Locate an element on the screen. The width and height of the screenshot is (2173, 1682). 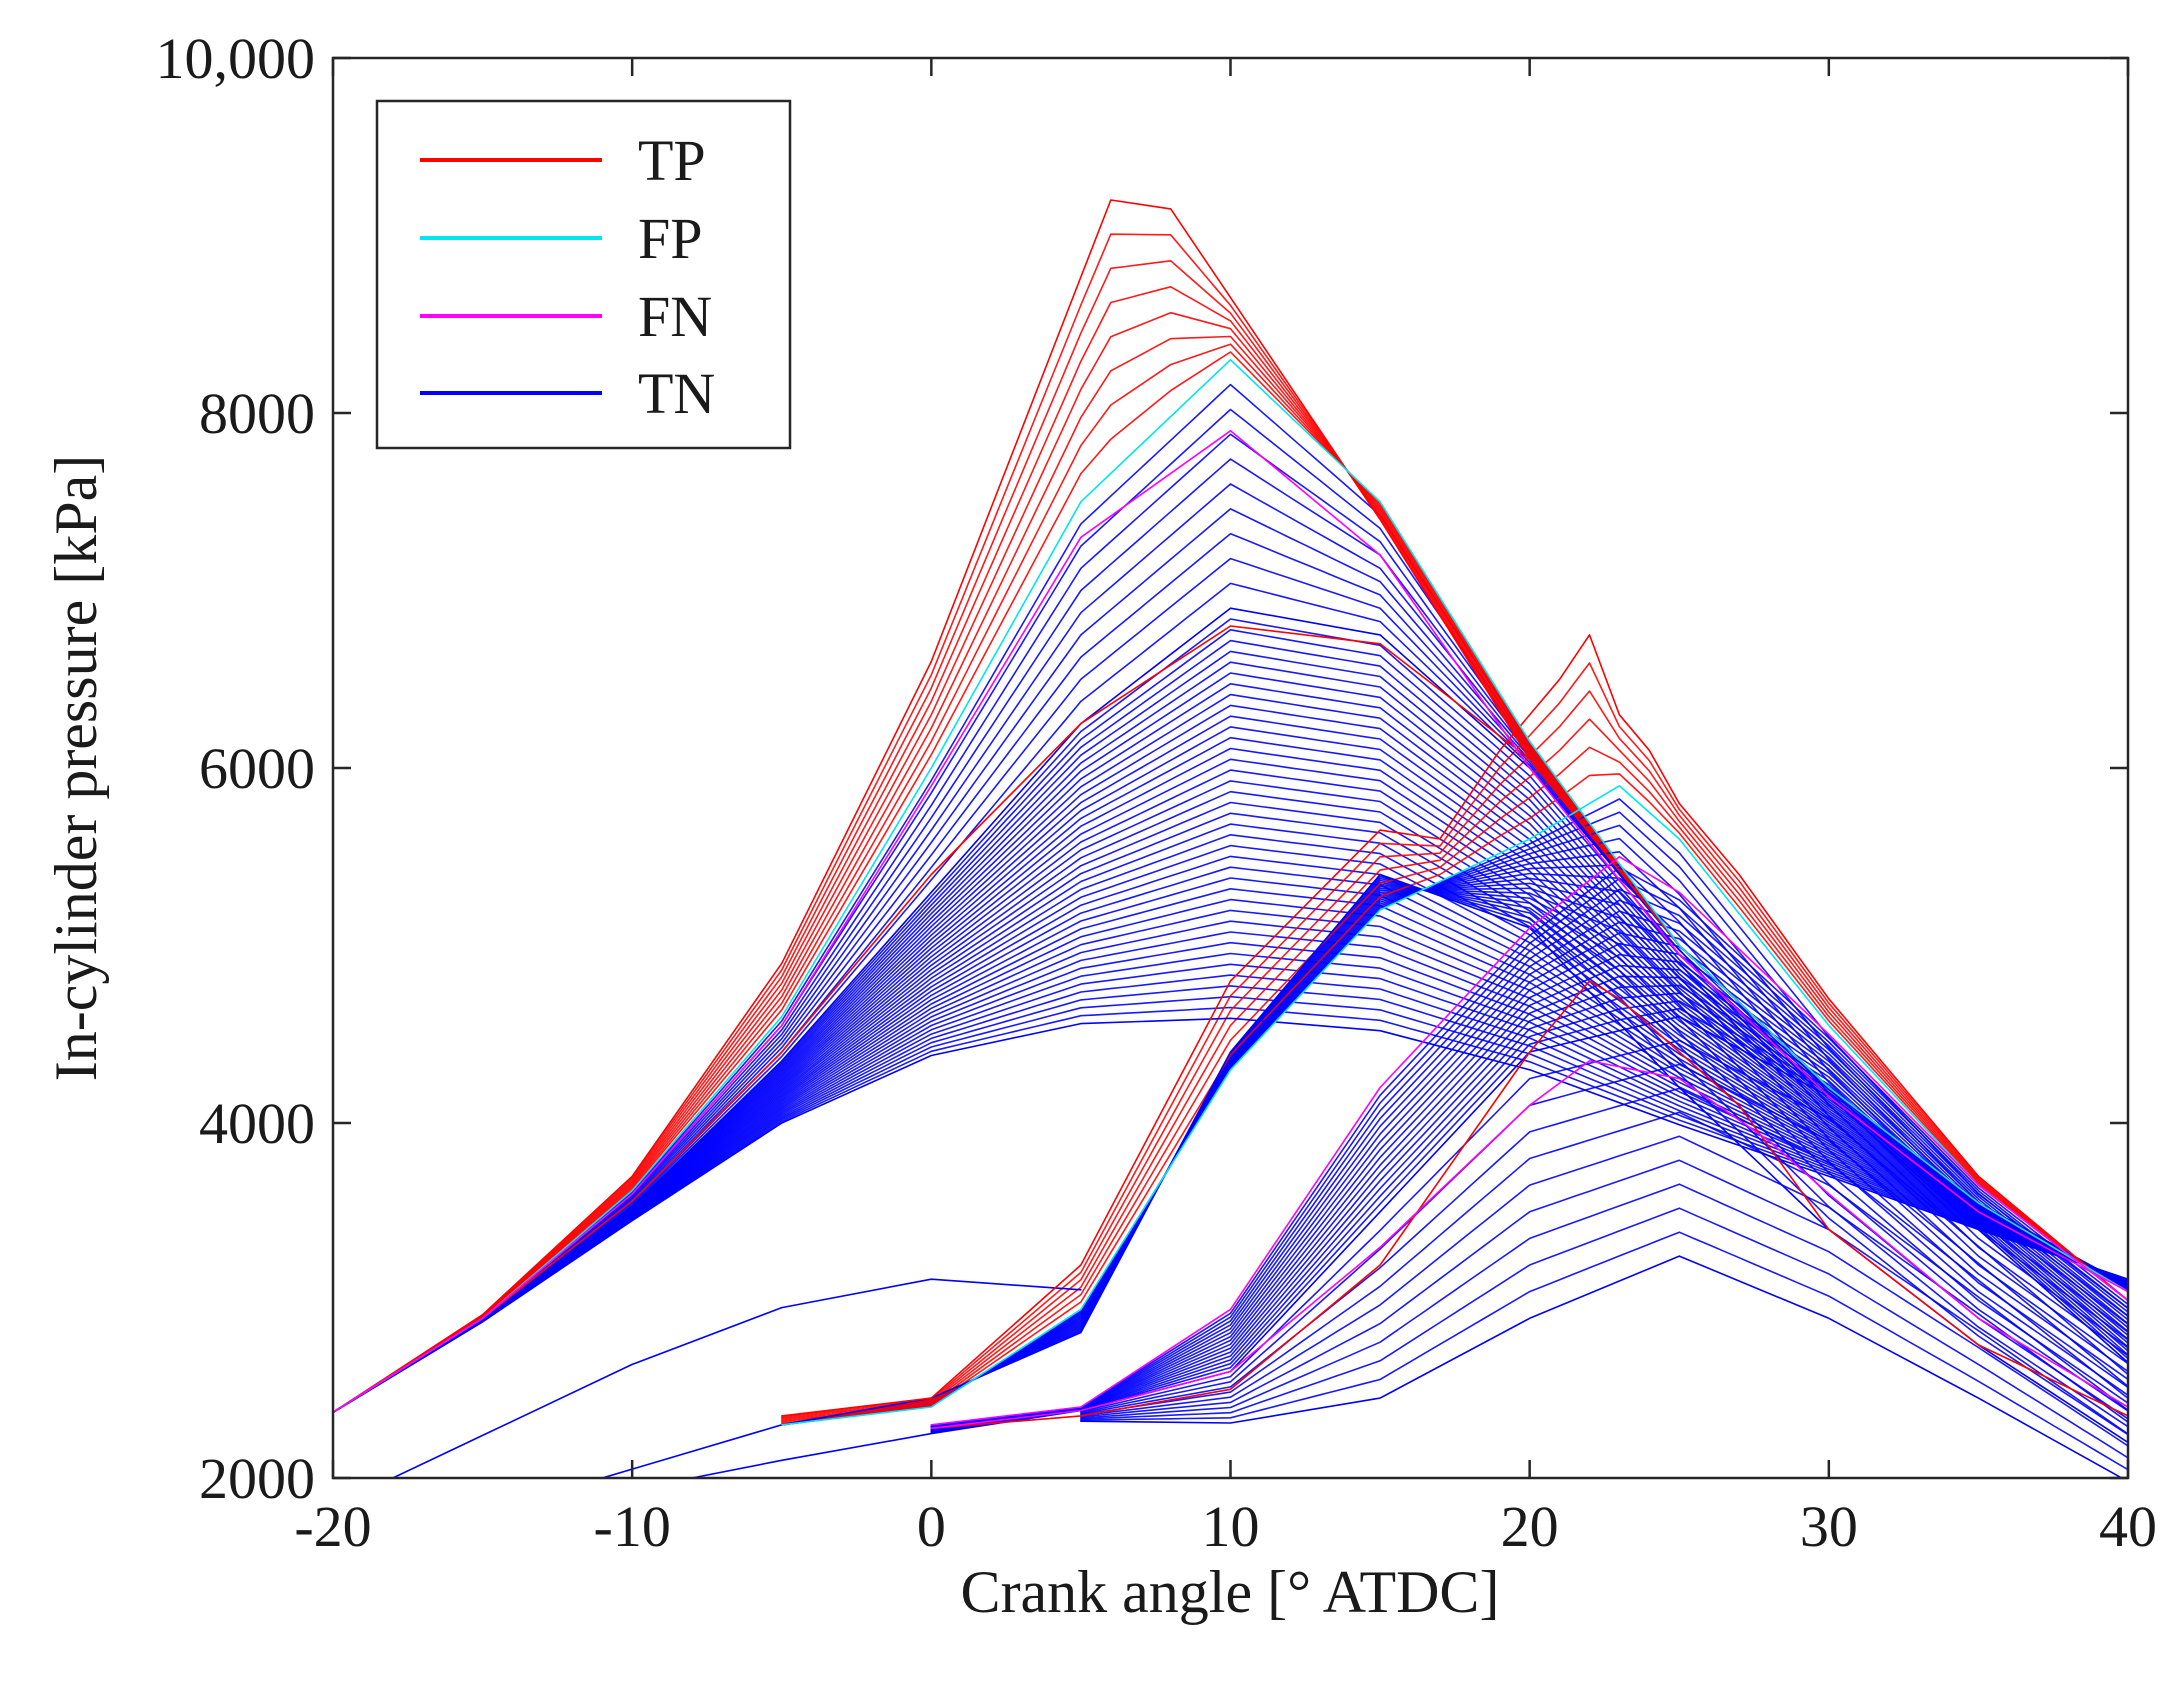
legend-label-tn: TN is located at coordinates (676, 393).